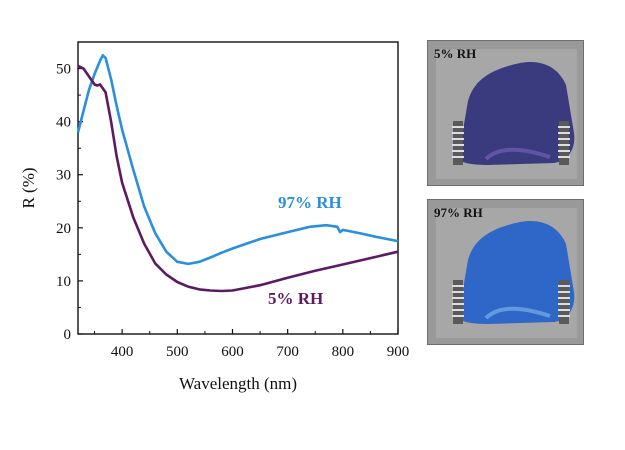  I want to click on y-axis-title: R (%), so click(28, 187).